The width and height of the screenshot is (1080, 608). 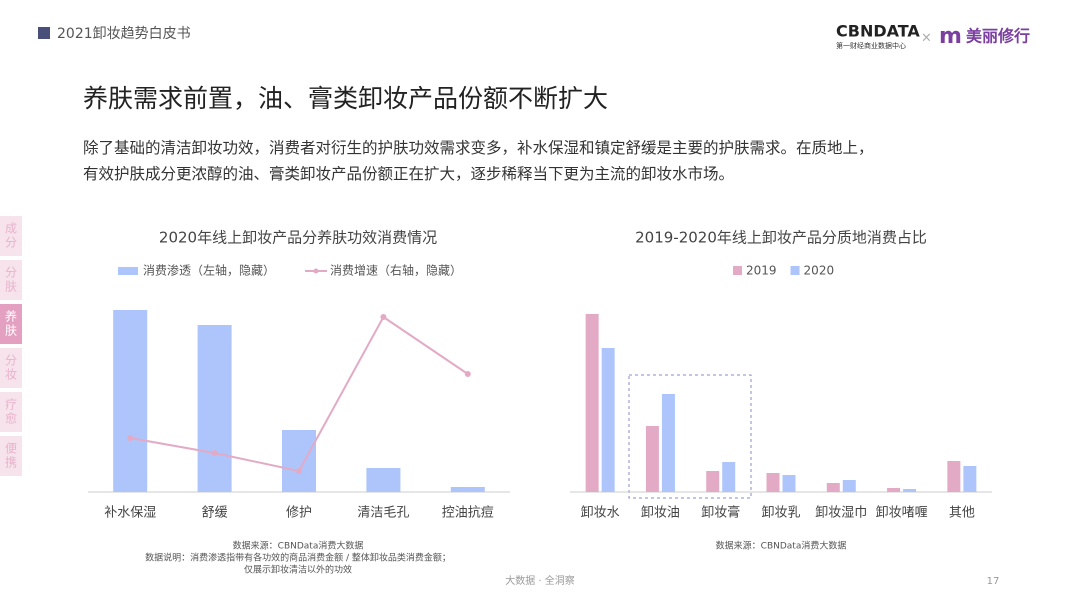 I want to click on x-tick-label: 卸妆油, so click(x=660, y=513).